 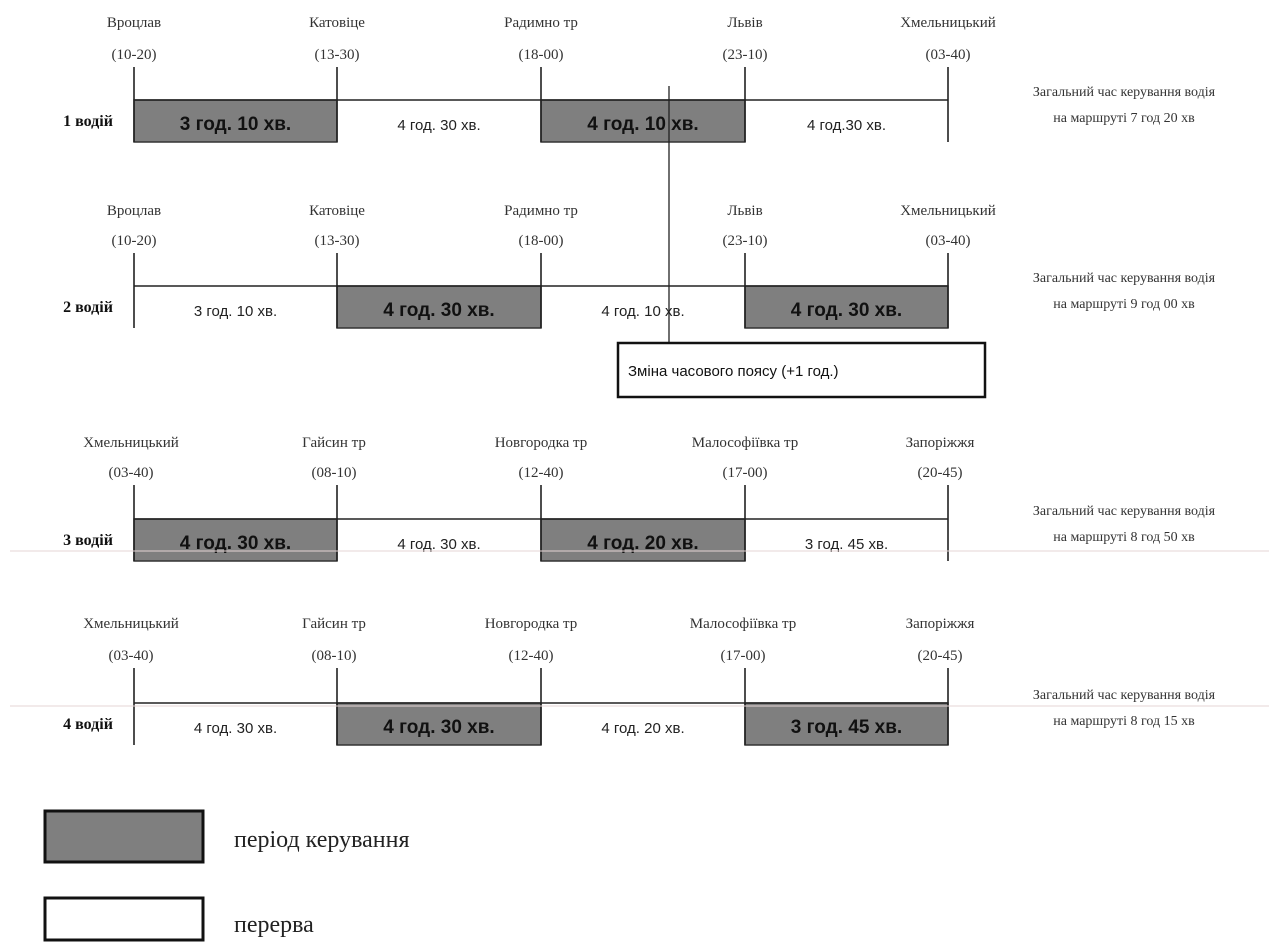 I want to click on break-segment-label: 4 год. 20 хв., so click(x=642, y=728).